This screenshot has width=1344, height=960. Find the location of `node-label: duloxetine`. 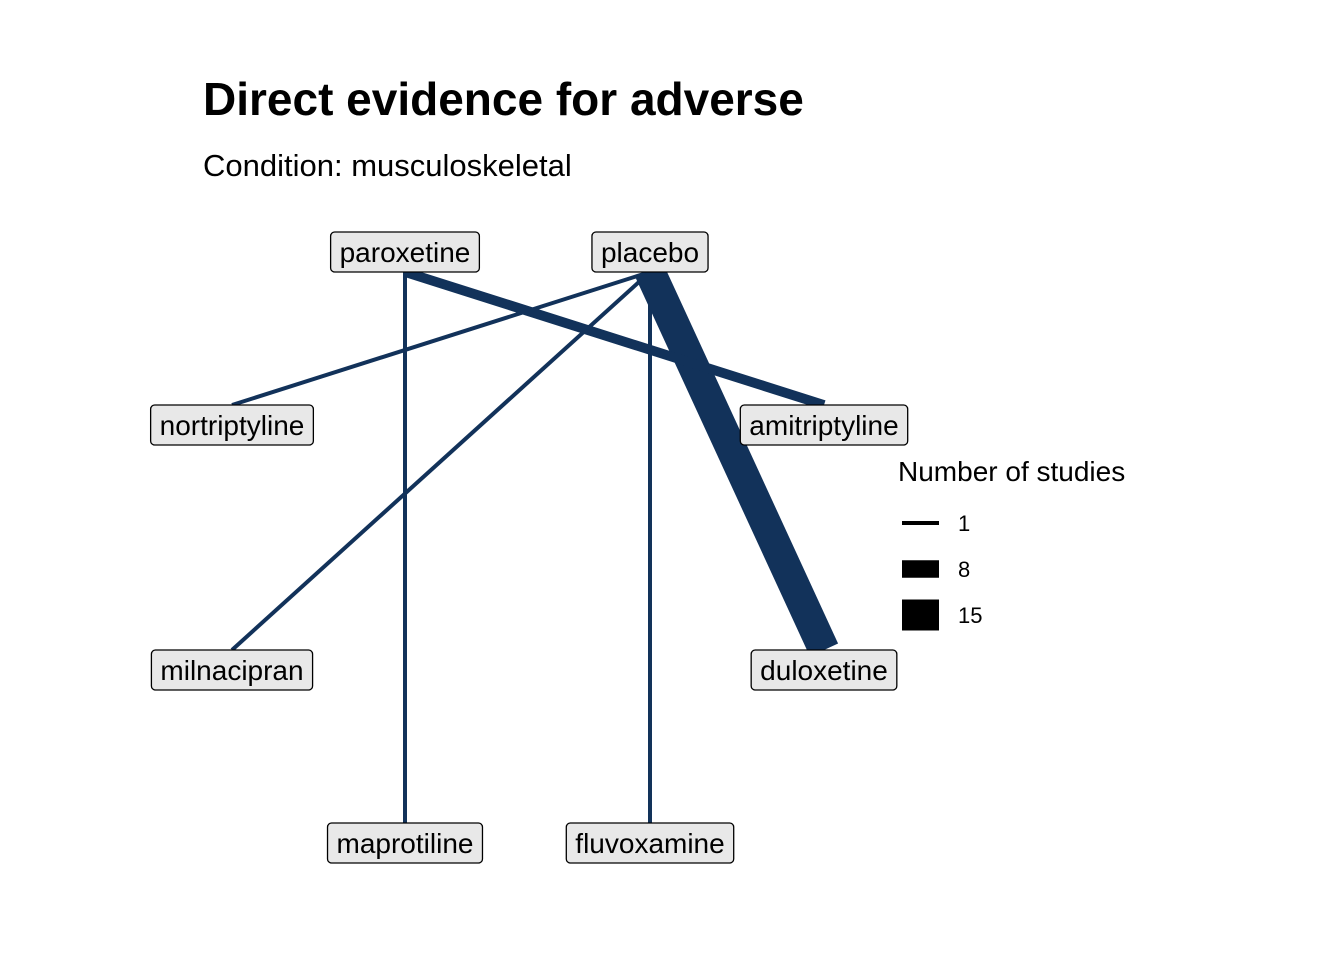

node-label: duloxetine is located at coordinates (824, 670).